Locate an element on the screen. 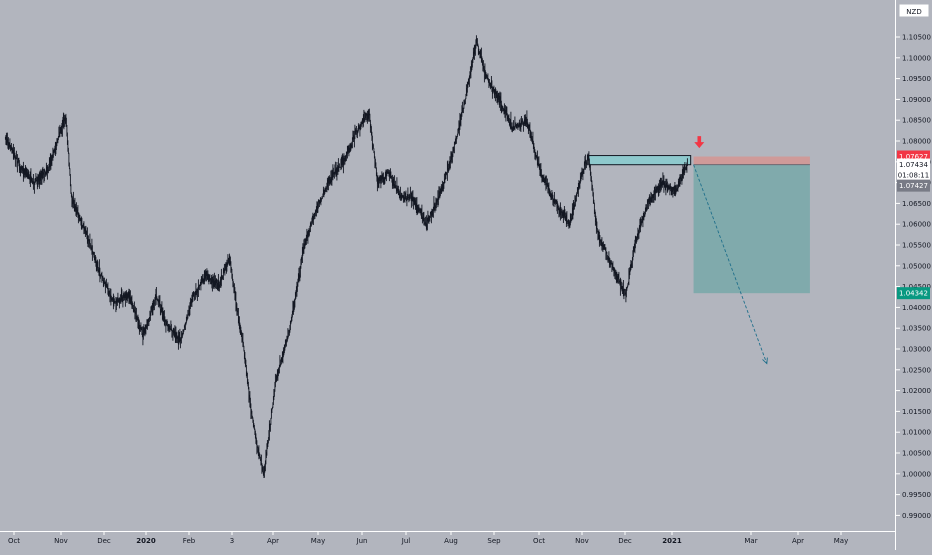 Image resolution: width=932 pixels, height=555 pixels. y-tick-label: 1.03000 is located at coordinates (916, 350).